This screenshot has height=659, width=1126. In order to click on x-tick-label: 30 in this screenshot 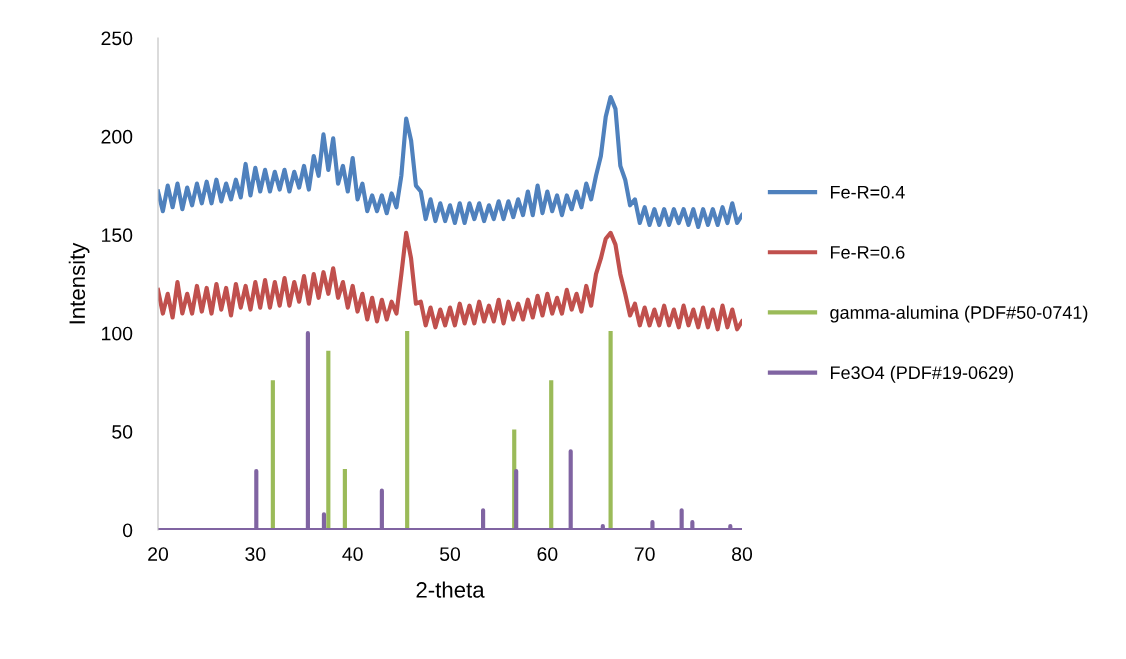, I will do `click(255, 554)`.